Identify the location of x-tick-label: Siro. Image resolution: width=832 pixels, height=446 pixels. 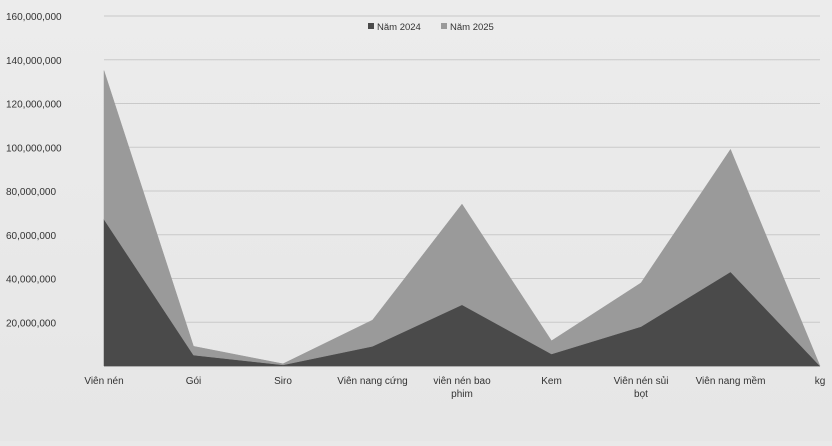
(283, 381).